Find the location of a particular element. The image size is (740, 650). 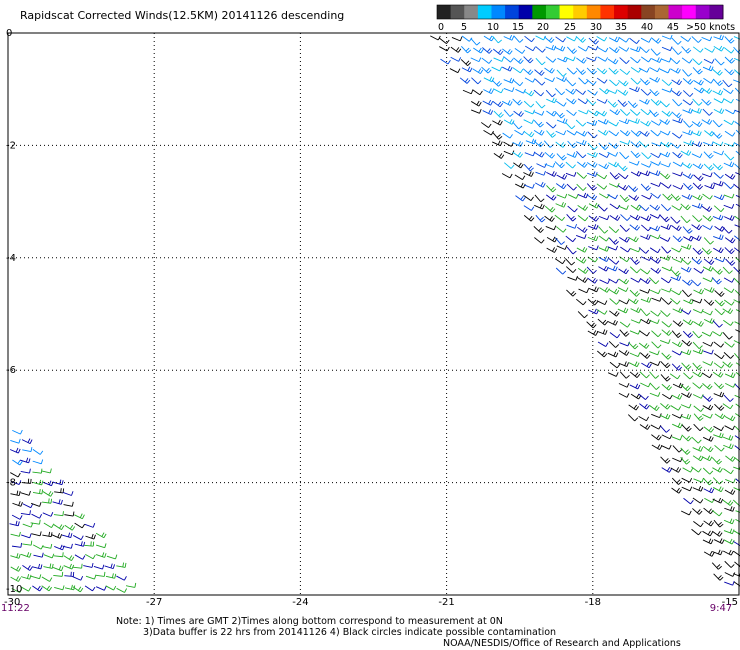

y-tick-label: -6 is located at coordinates (11, 370).